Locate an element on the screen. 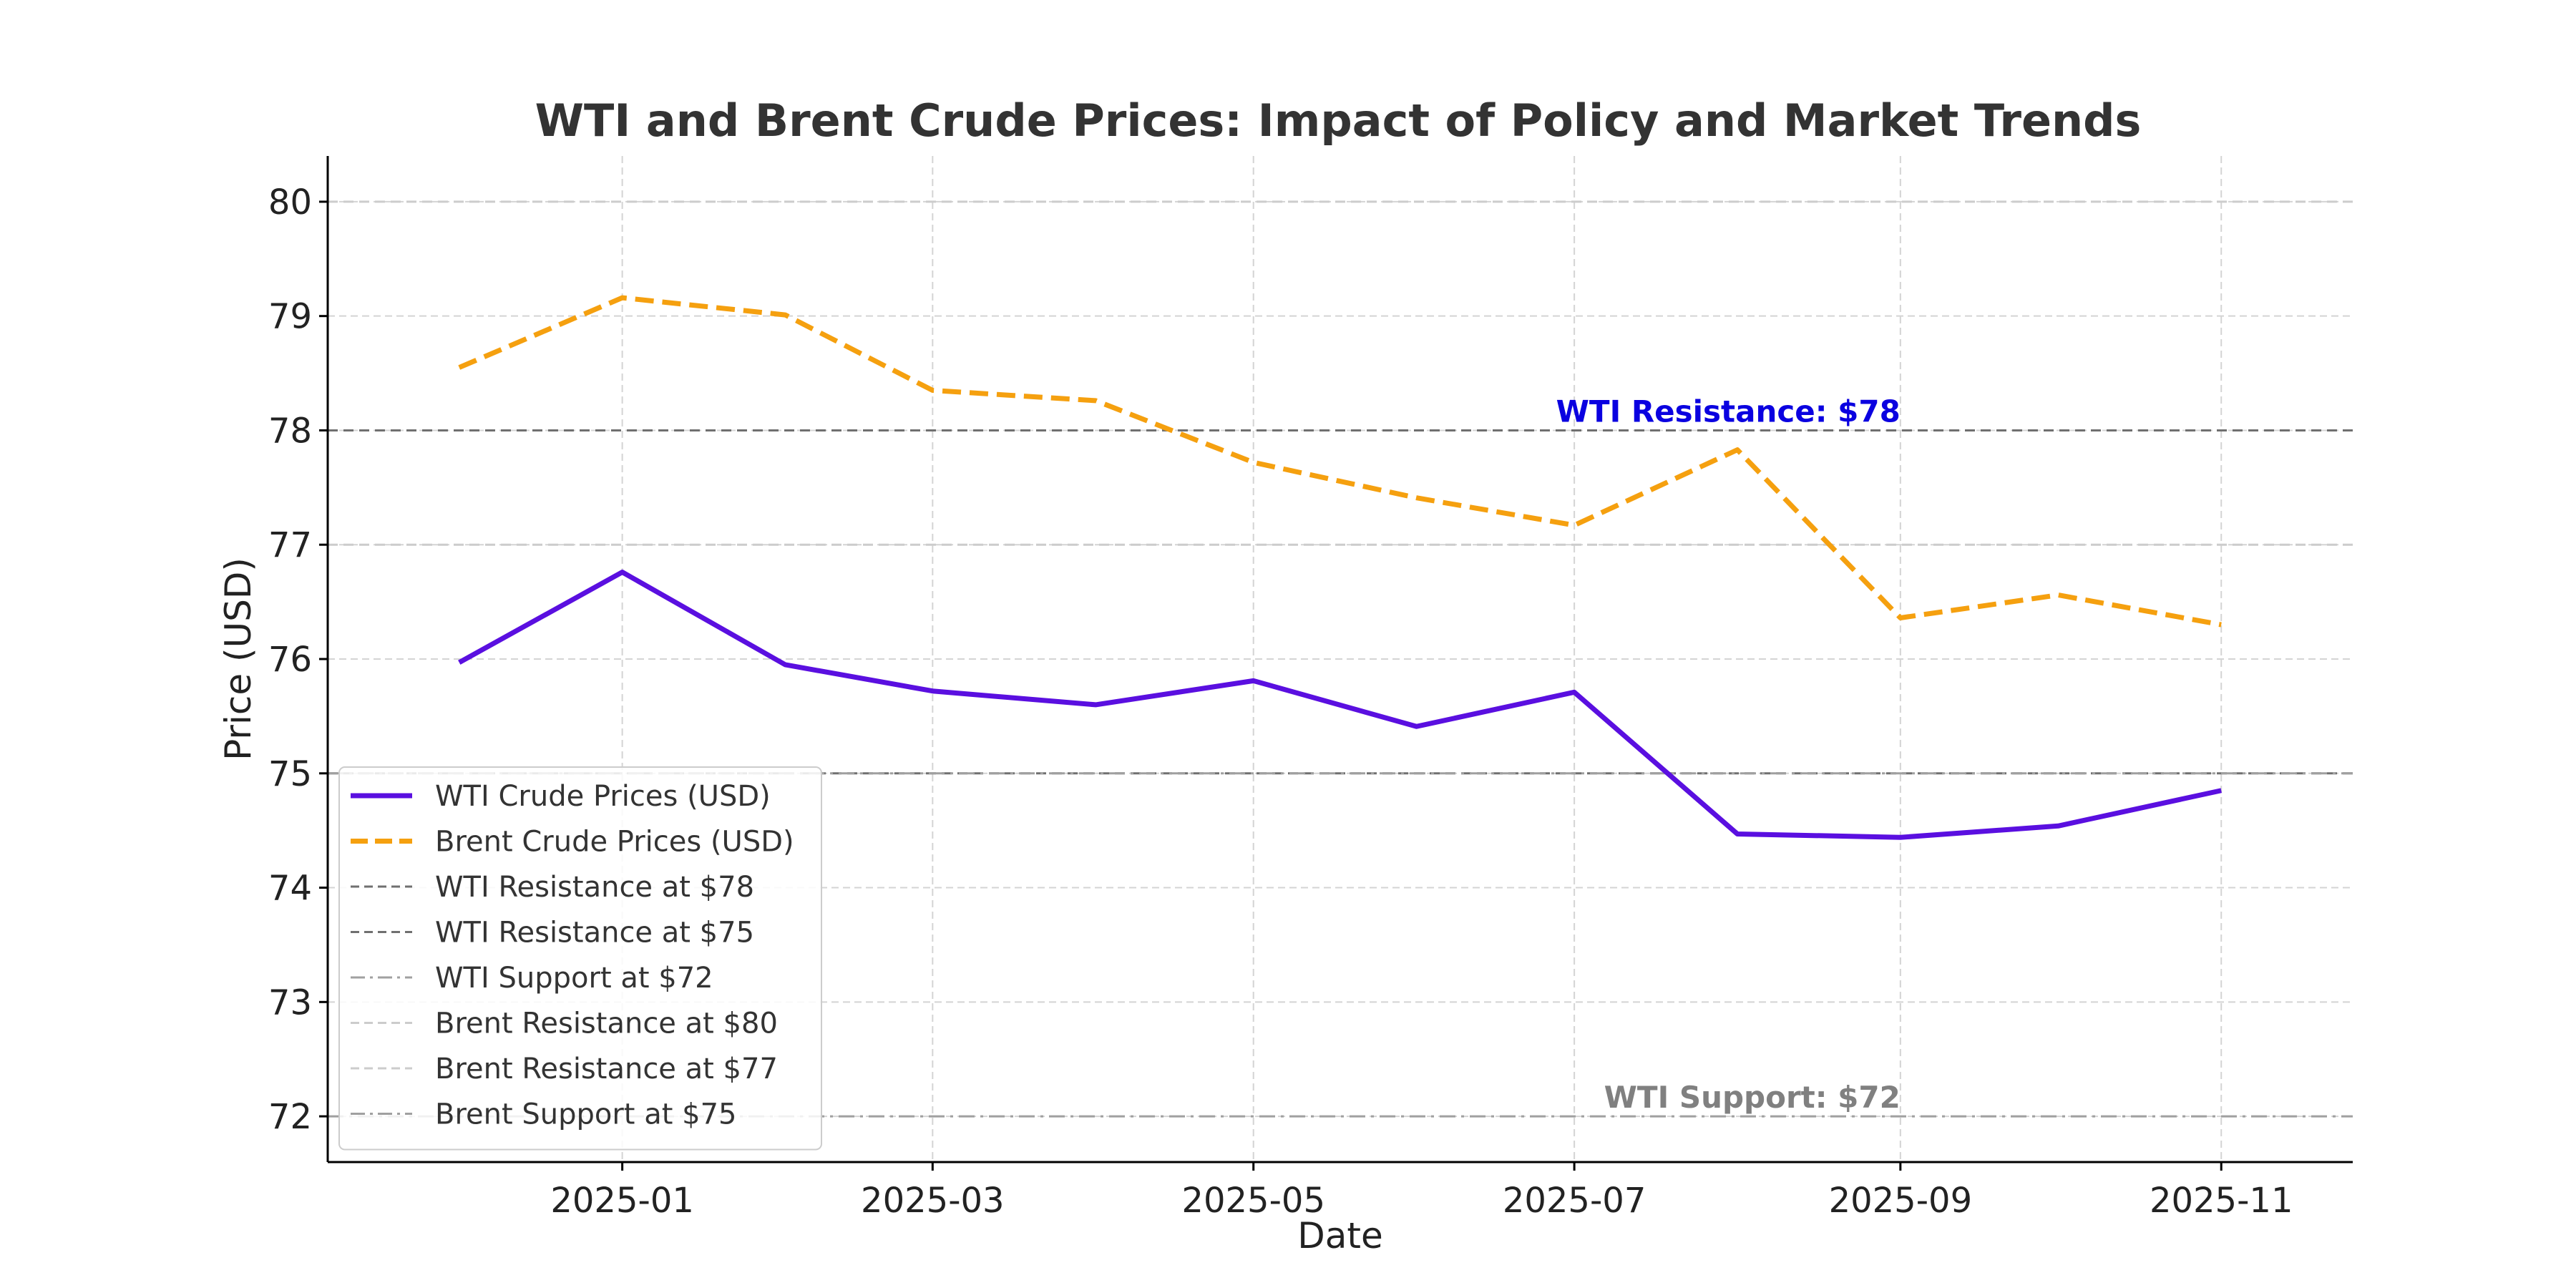  legend-label-2: WTI Resistance at $78 is located at coordinates (594, 887).